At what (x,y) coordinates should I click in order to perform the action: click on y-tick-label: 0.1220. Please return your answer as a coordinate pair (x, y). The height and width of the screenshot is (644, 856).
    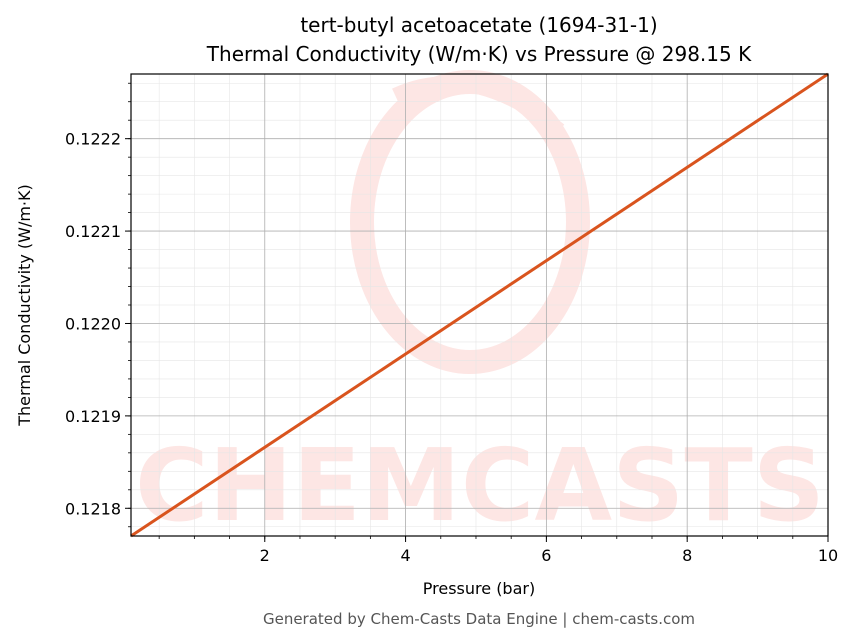
    Looking at the image, I should click on (93, 323).